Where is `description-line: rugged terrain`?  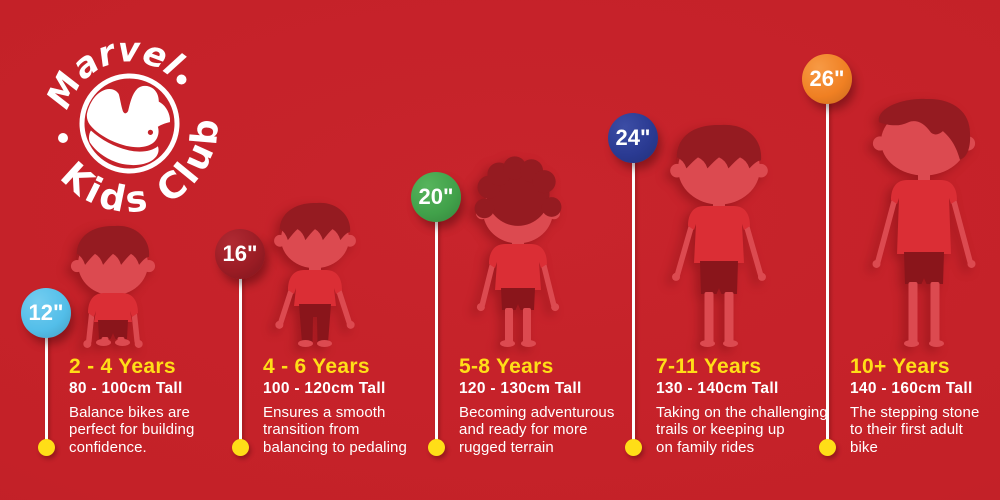 description-line: rugged terrain is located at coordinates (506, 447).